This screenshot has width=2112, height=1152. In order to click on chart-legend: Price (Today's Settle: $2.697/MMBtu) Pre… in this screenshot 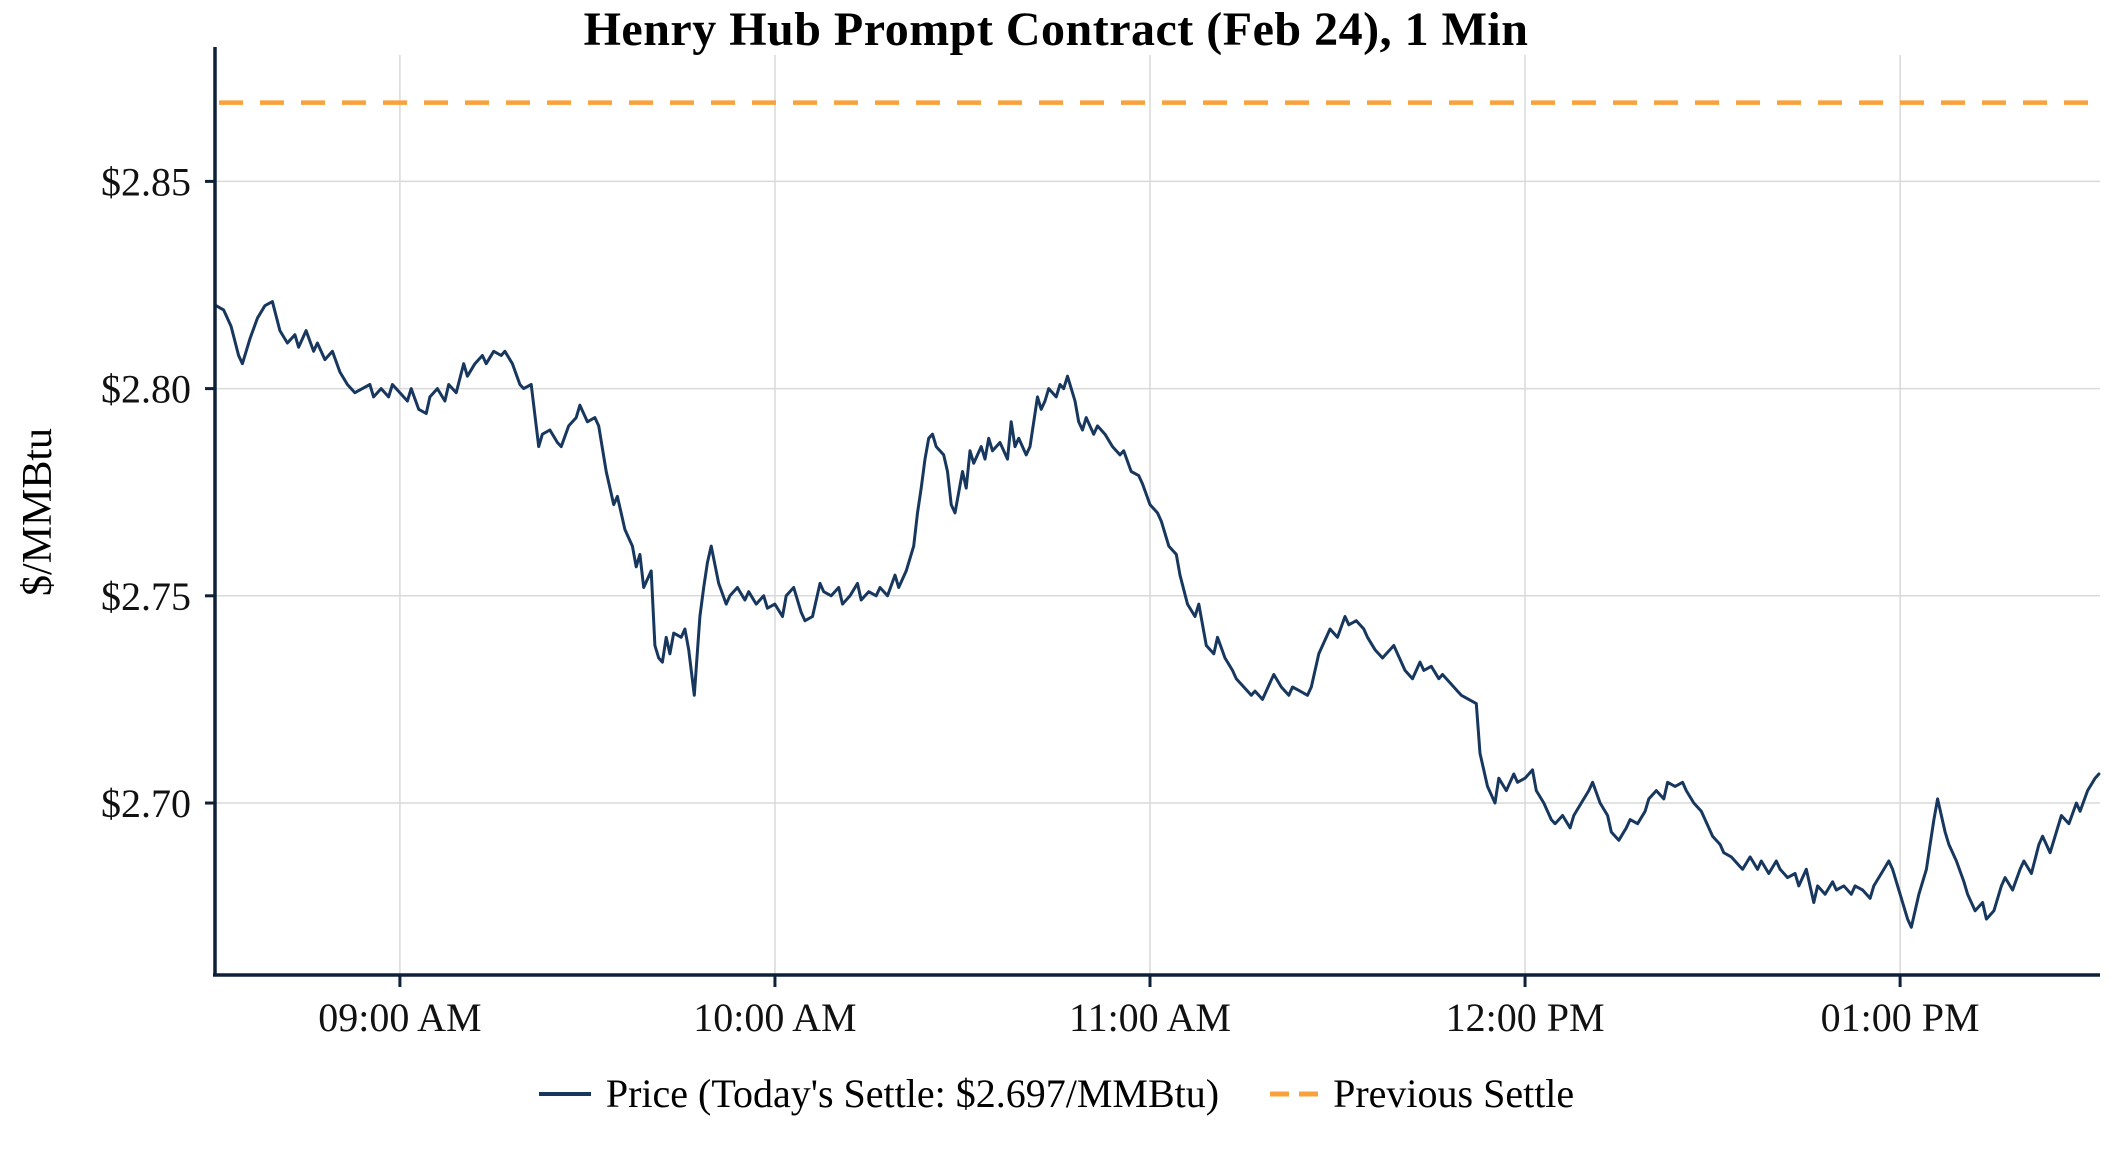, I will do `click(1056, 1093)`.